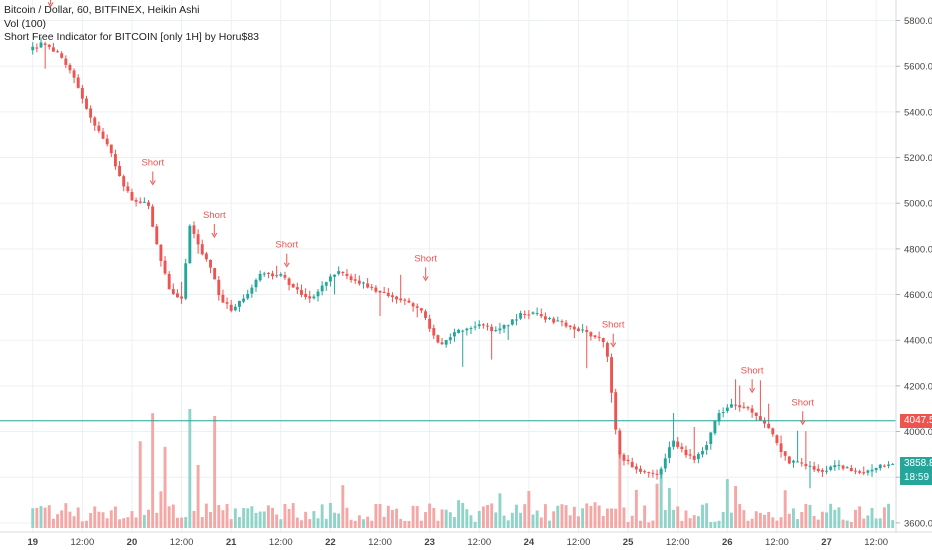 The height and width of the screenshot is (550, 932). I want to click on price-tick-label: 4000.0, so click(918, 432).